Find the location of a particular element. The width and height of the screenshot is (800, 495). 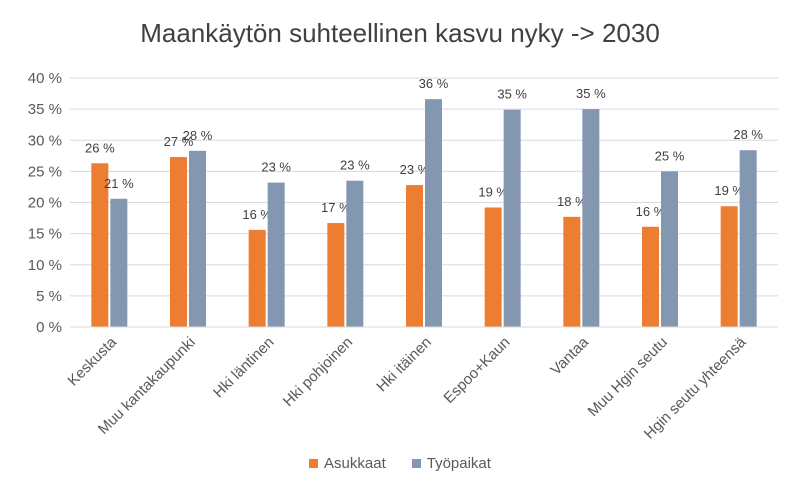

x-tick-label: Hki läntinen is located at coordinates (243, 367).